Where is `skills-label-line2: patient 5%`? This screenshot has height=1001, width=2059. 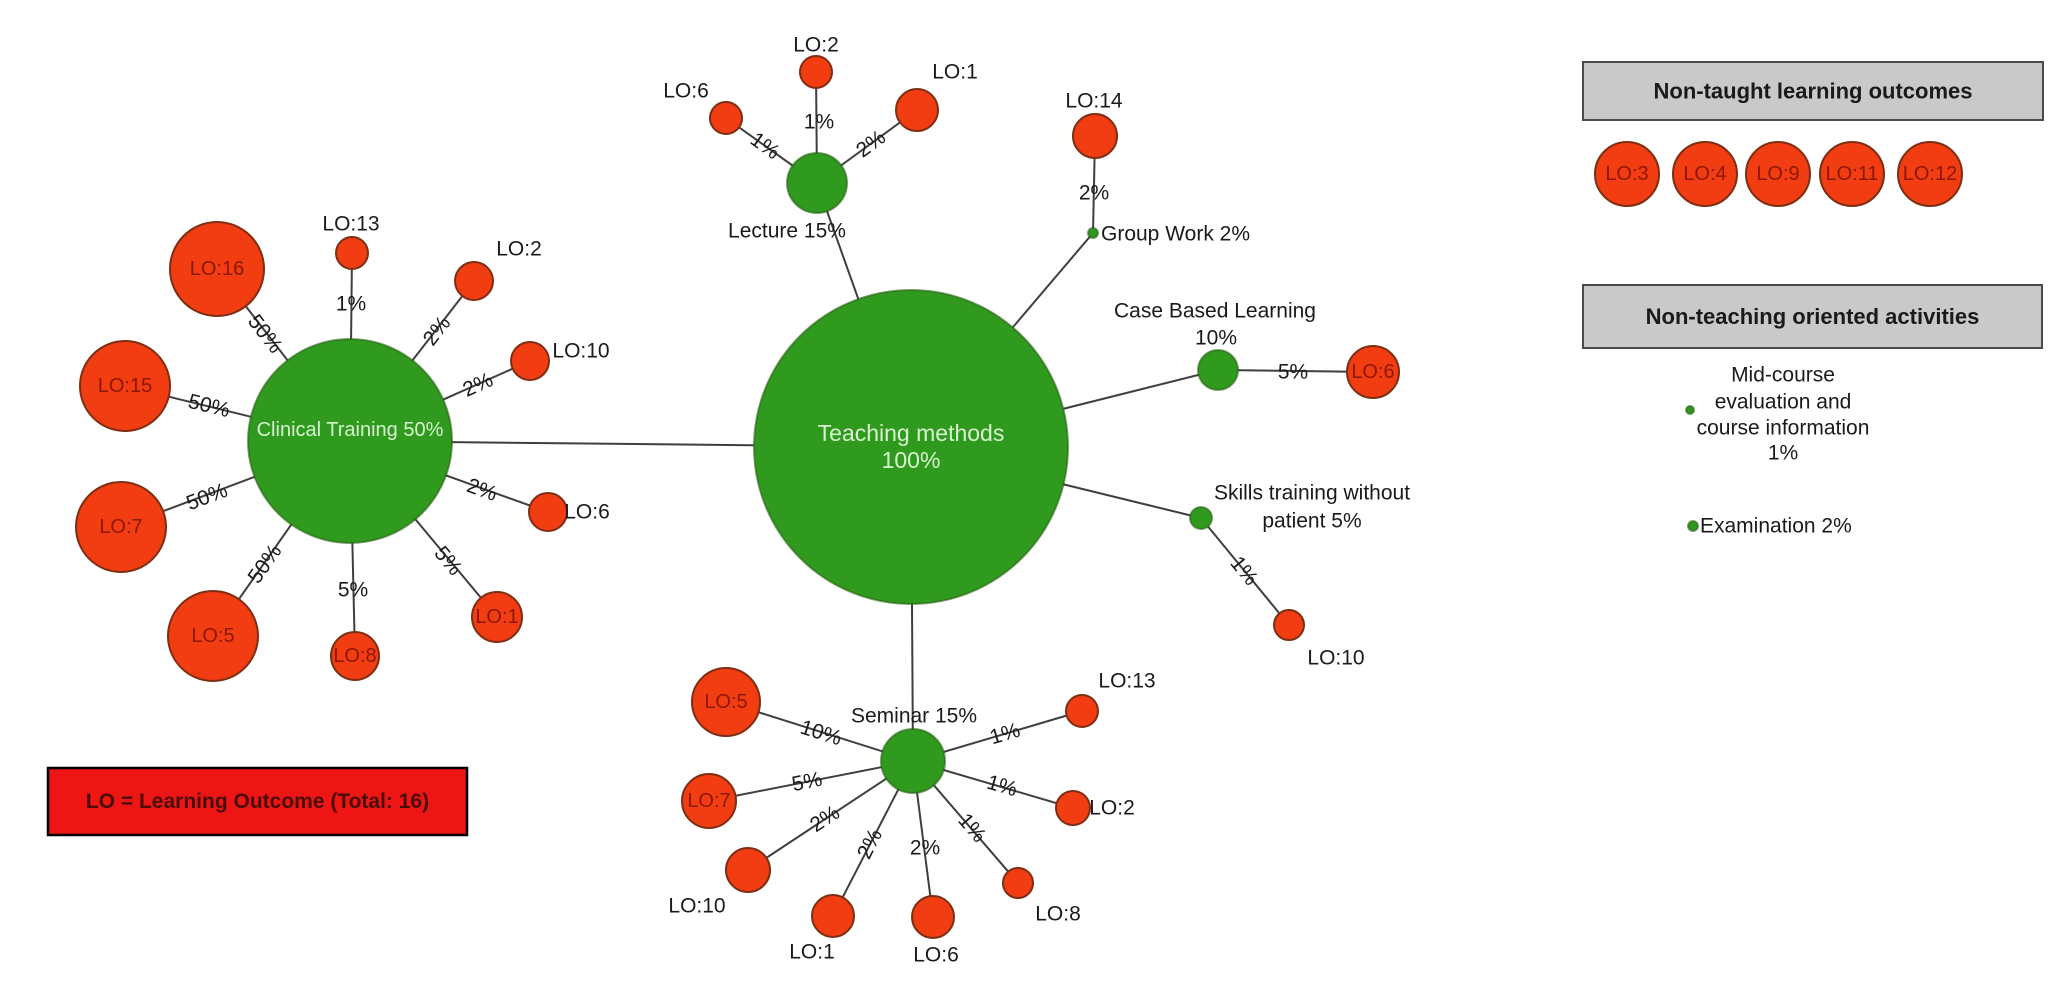
skills-label-line2: patient 5% is located at coordinates (1311, 521).